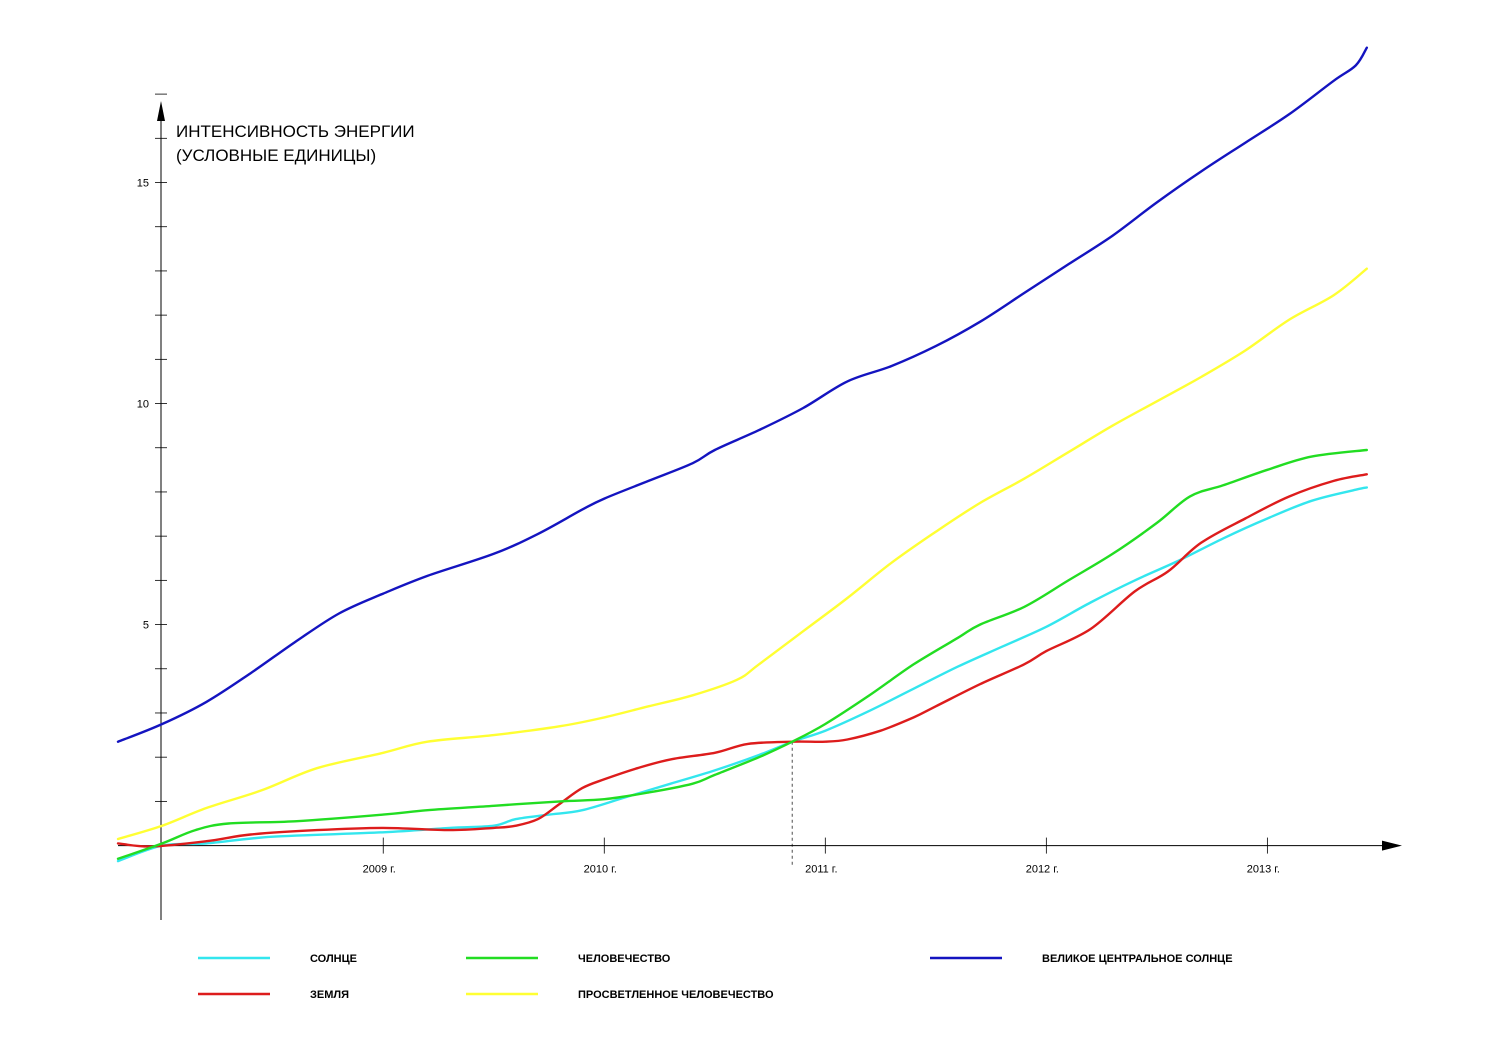 The image size is (1500, 1060). What do you see at coordinates (1137, 959) in the screenshot?
I see `legend-label: ВЕЛИКОЕ ЦЕНТРАЛЬНОЕ СОЛНЦЕ` at bounding box center [1137, 959].